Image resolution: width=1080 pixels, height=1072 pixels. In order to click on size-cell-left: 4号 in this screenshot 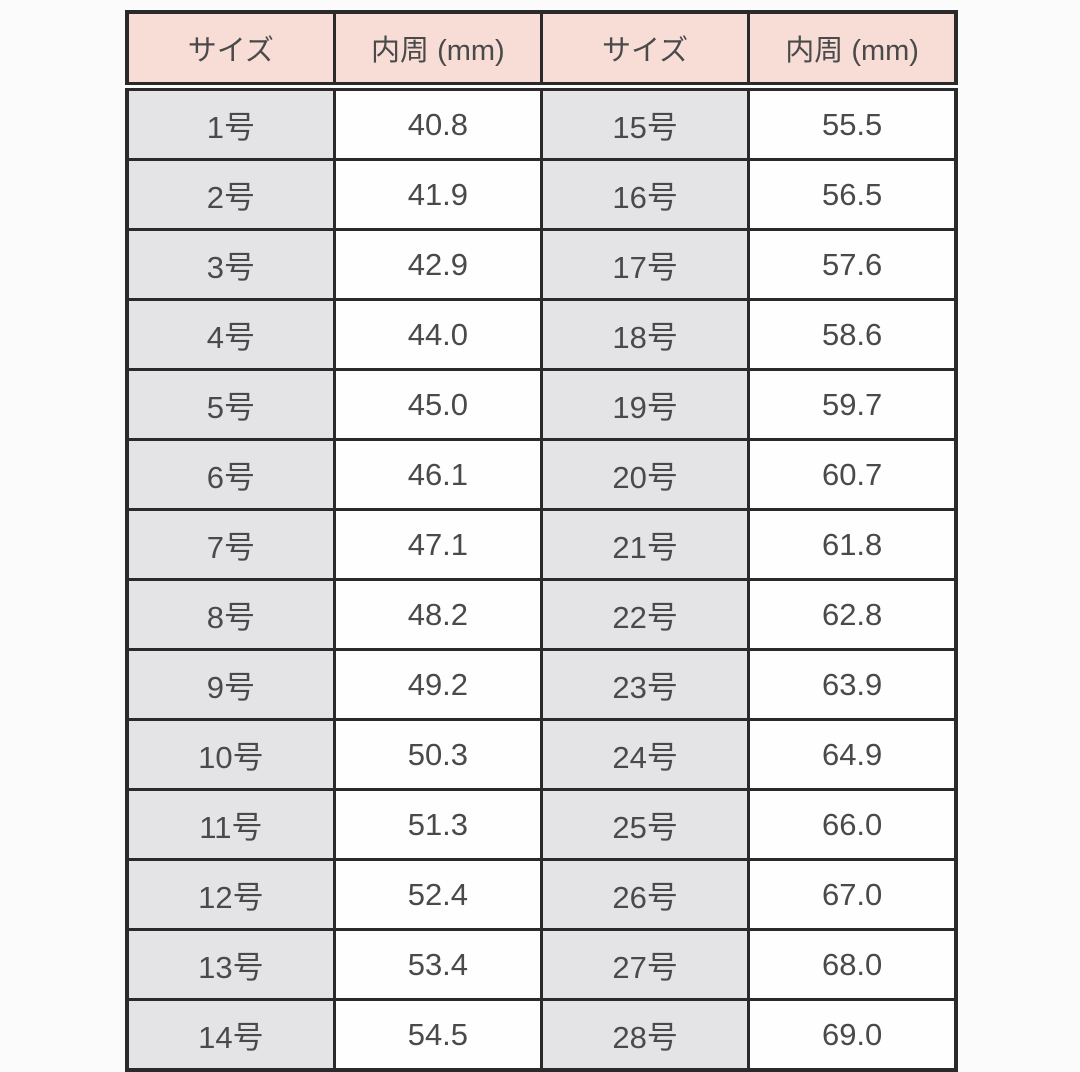, I will do `click(230, 334)`.